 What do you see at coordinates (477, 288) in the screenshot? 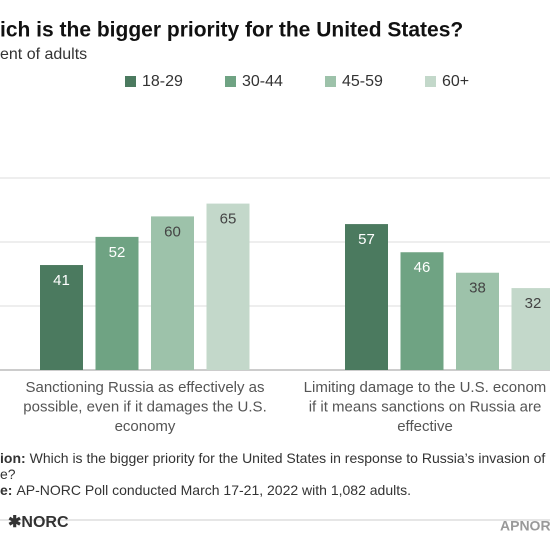
I see `value-label: 38` at bounding box center [477, 288].